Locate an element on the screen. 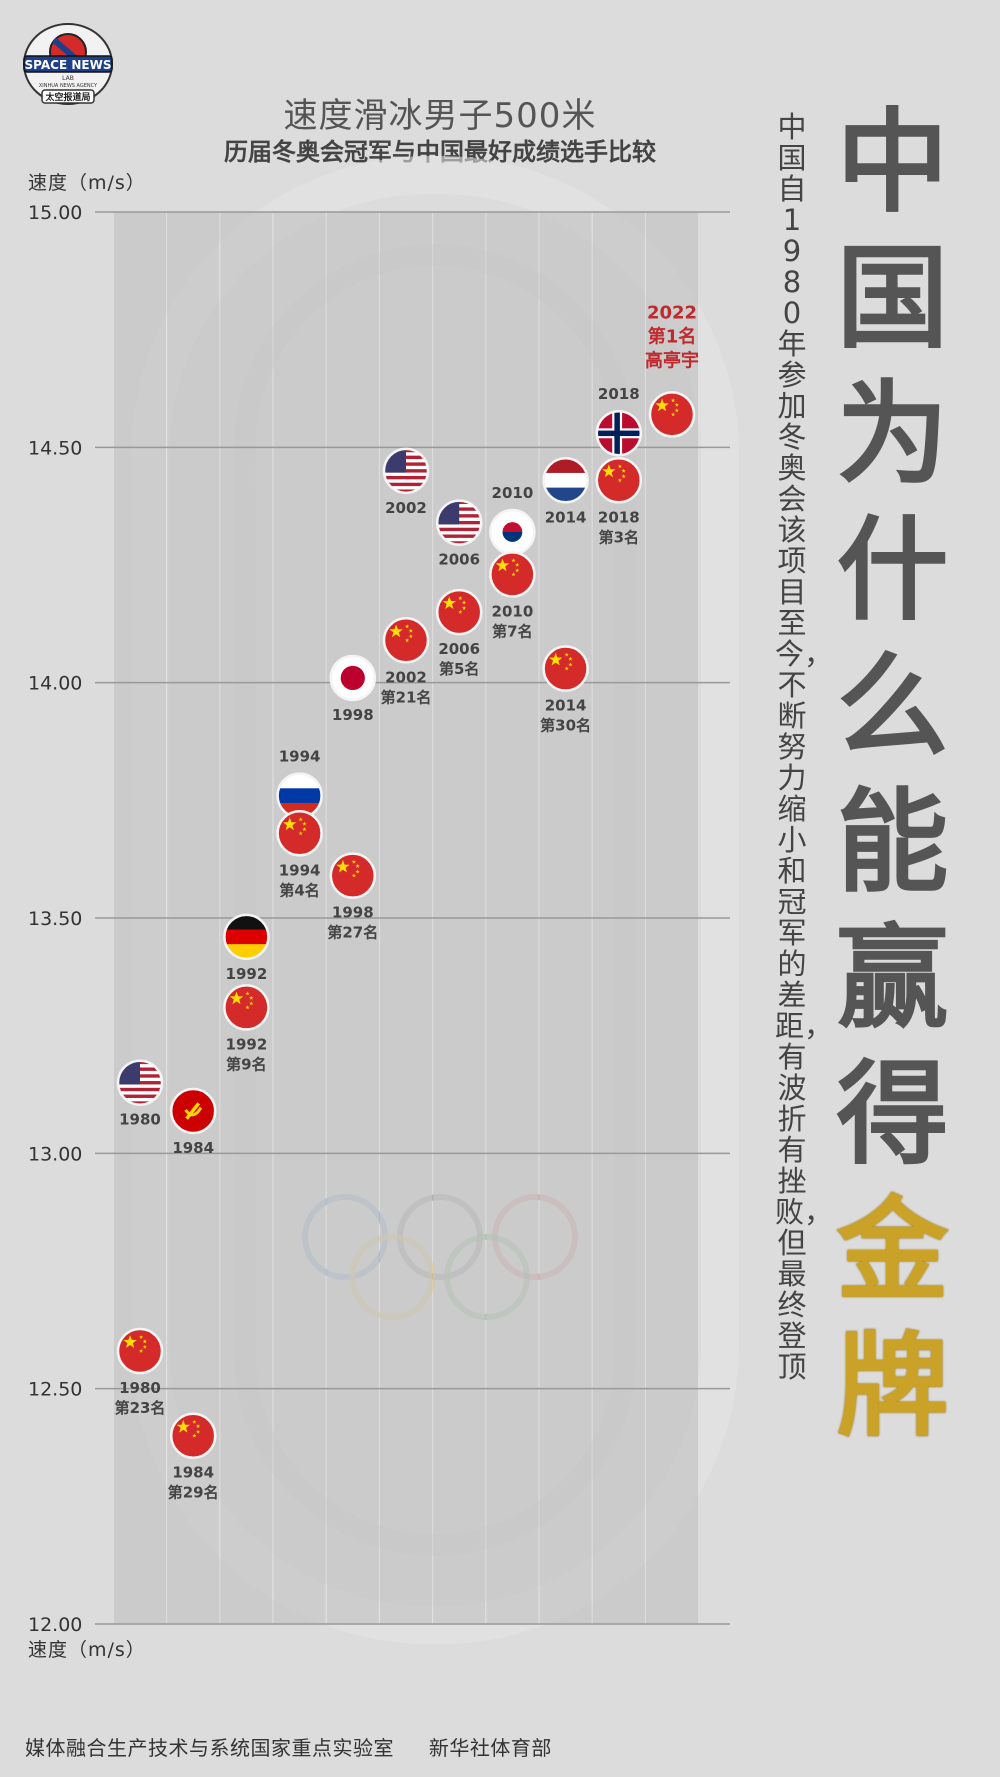  china-point-2022 is located at coordinates (672, 414).